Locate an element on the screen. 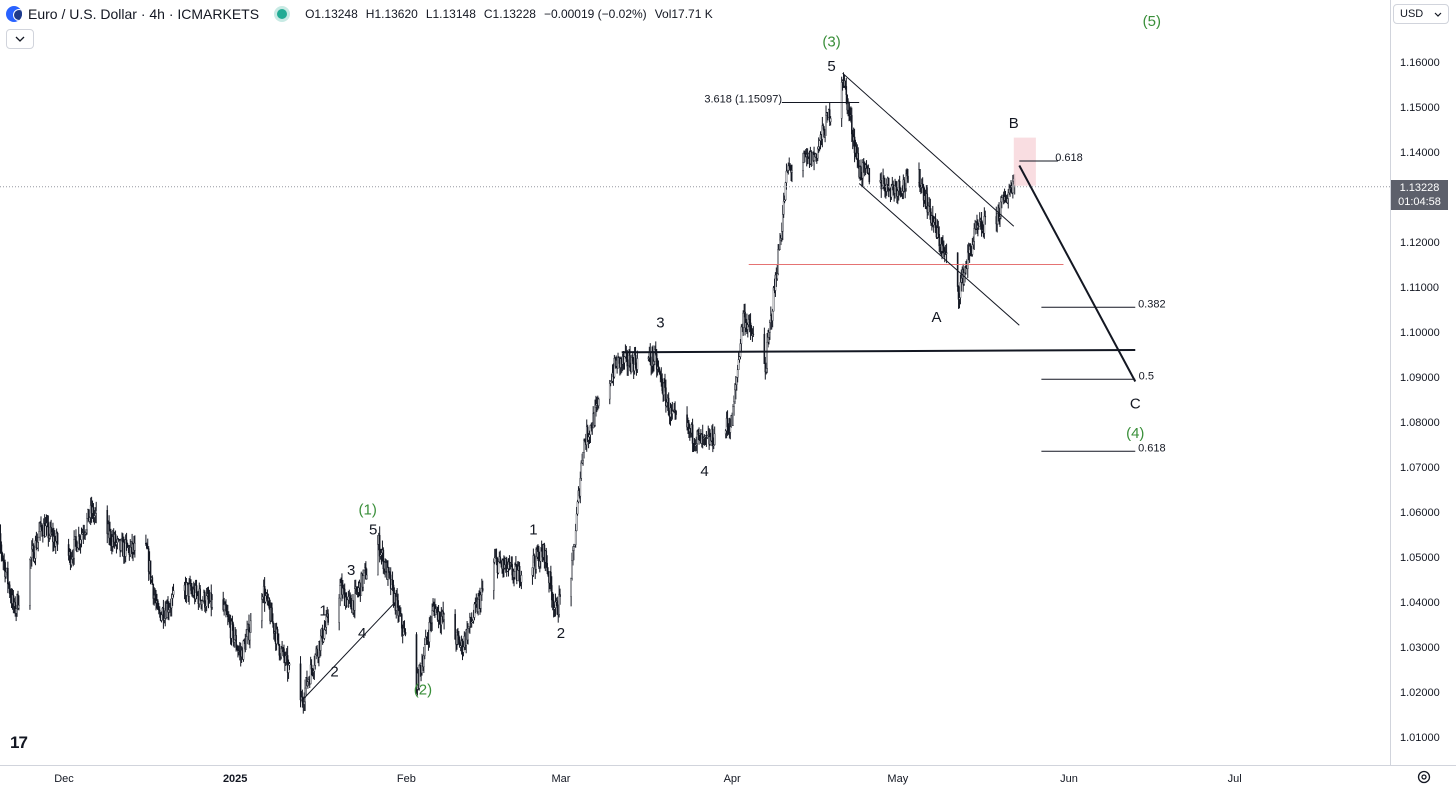  collapse-legend-button is located at coordinates (20, 39).